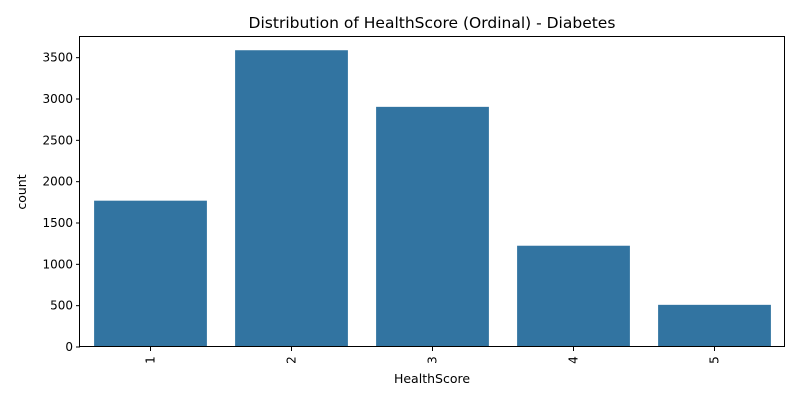  I want to click on y-tick-label: 2500, so click(57, 140).